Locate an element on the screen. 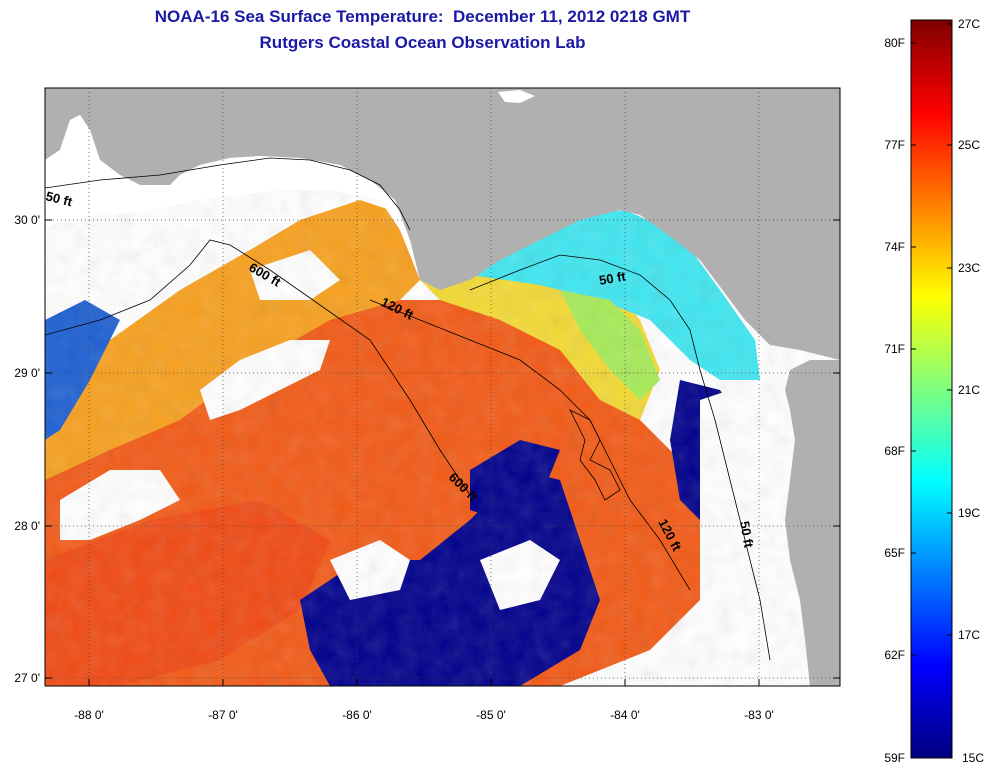 The height and width of the screenshot is (770, 992). cb-c-label: 25C is located at coordinates (969, 145).